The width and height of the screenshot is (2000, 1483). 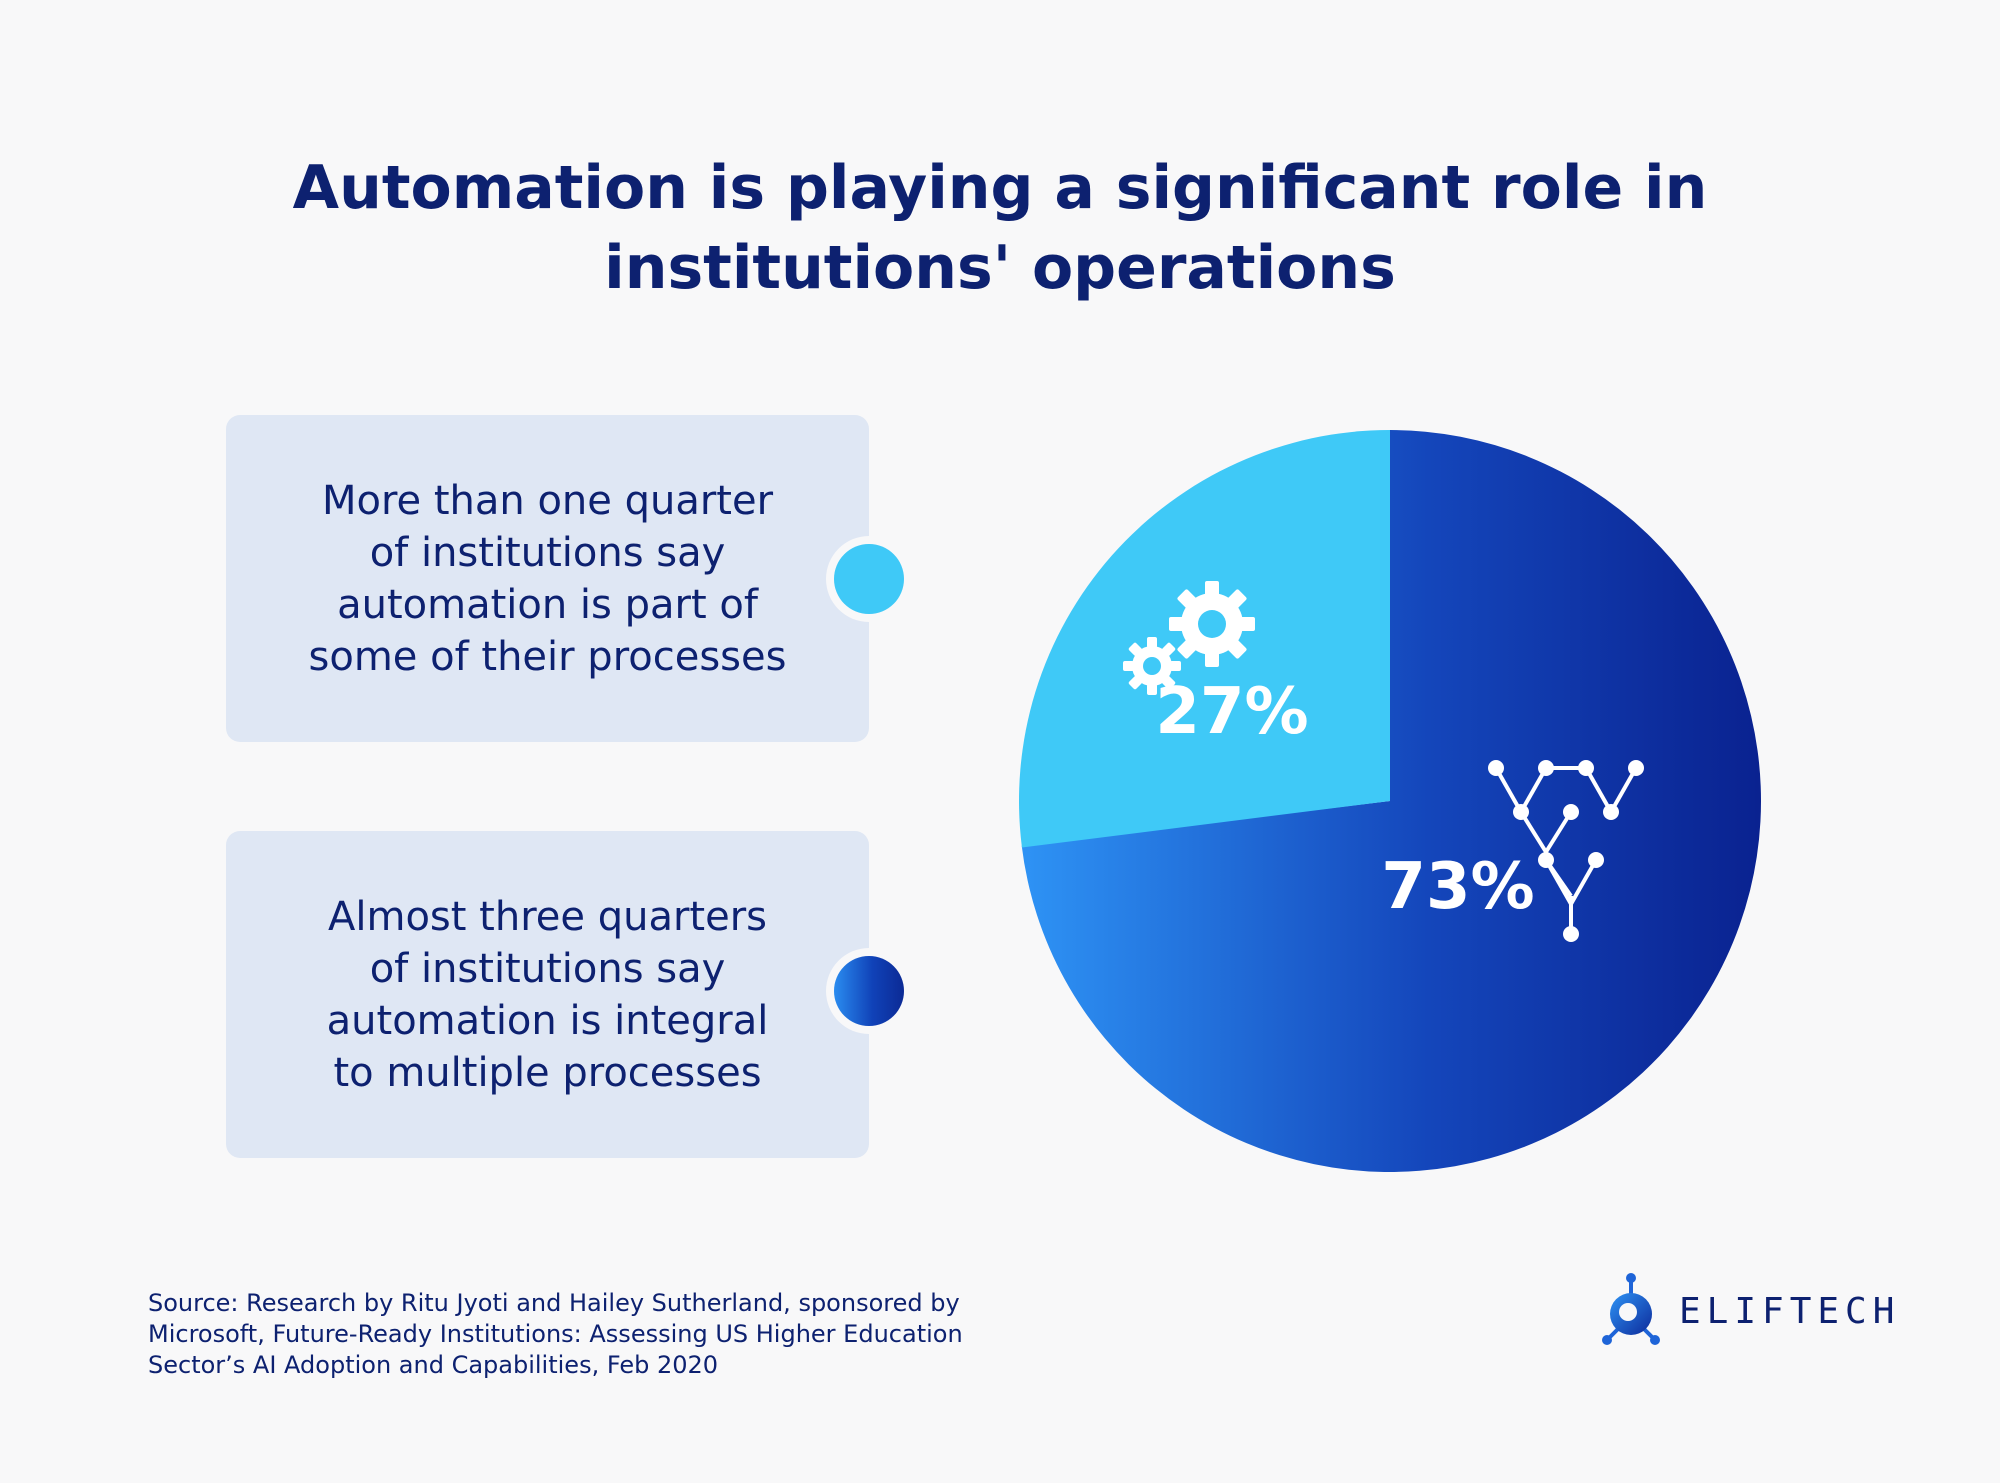 What do you see at coordinates (547, 552) in the screenshot?
I see `card-1-line-2: of institutions say` at bounding box center [547, 552].